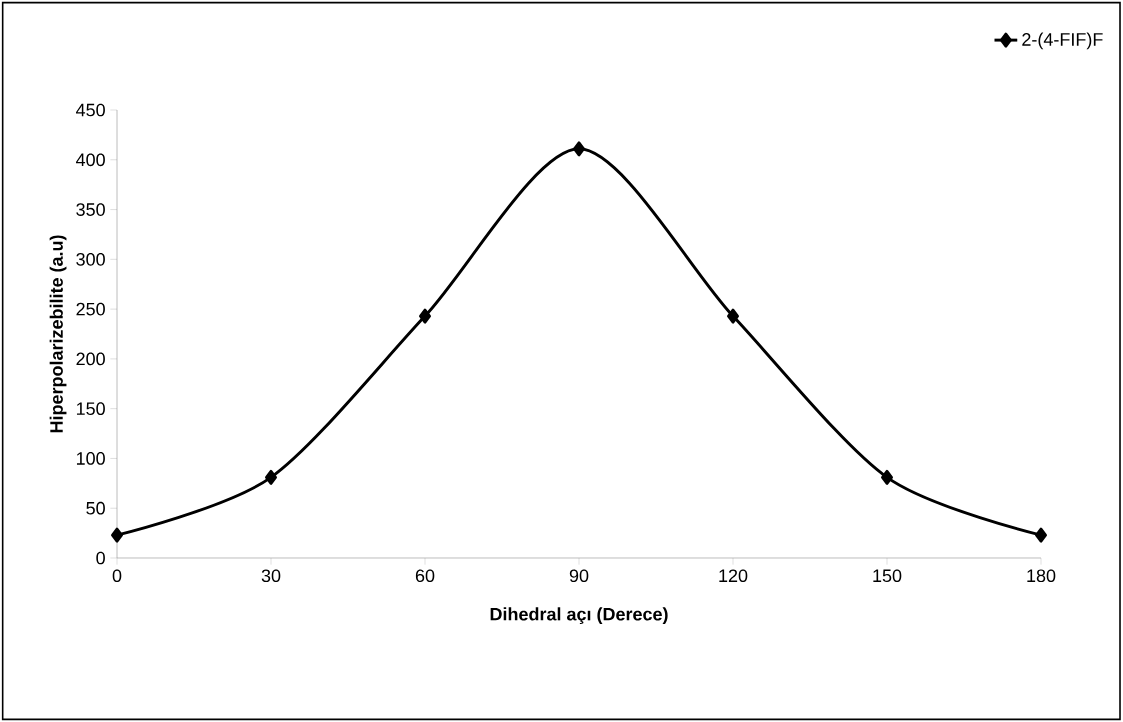 This screenshot has width=1123, height=722. Describe the element at coordinates (579, 576) in the screenshot. I see `x-tick-label: 90` at that location.